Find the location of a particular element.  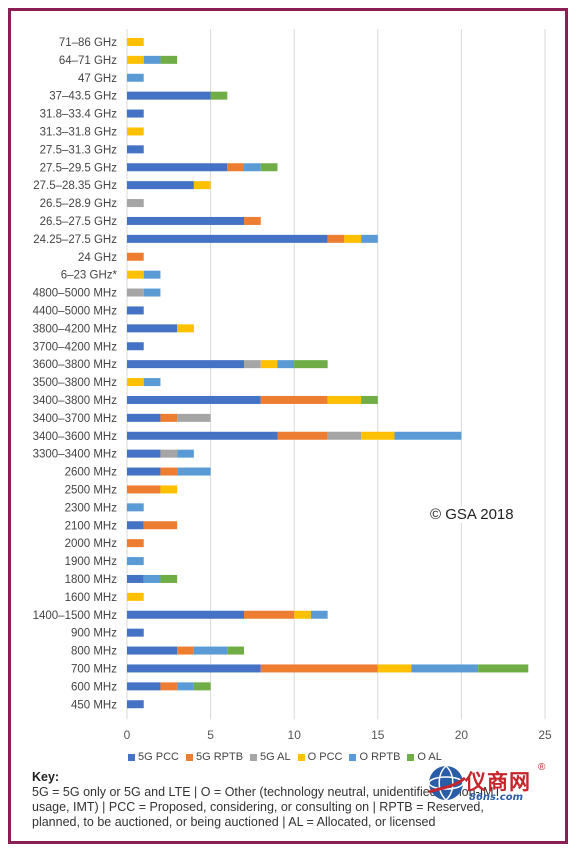

legend-label: O AL is located at coordinates (429, 757).